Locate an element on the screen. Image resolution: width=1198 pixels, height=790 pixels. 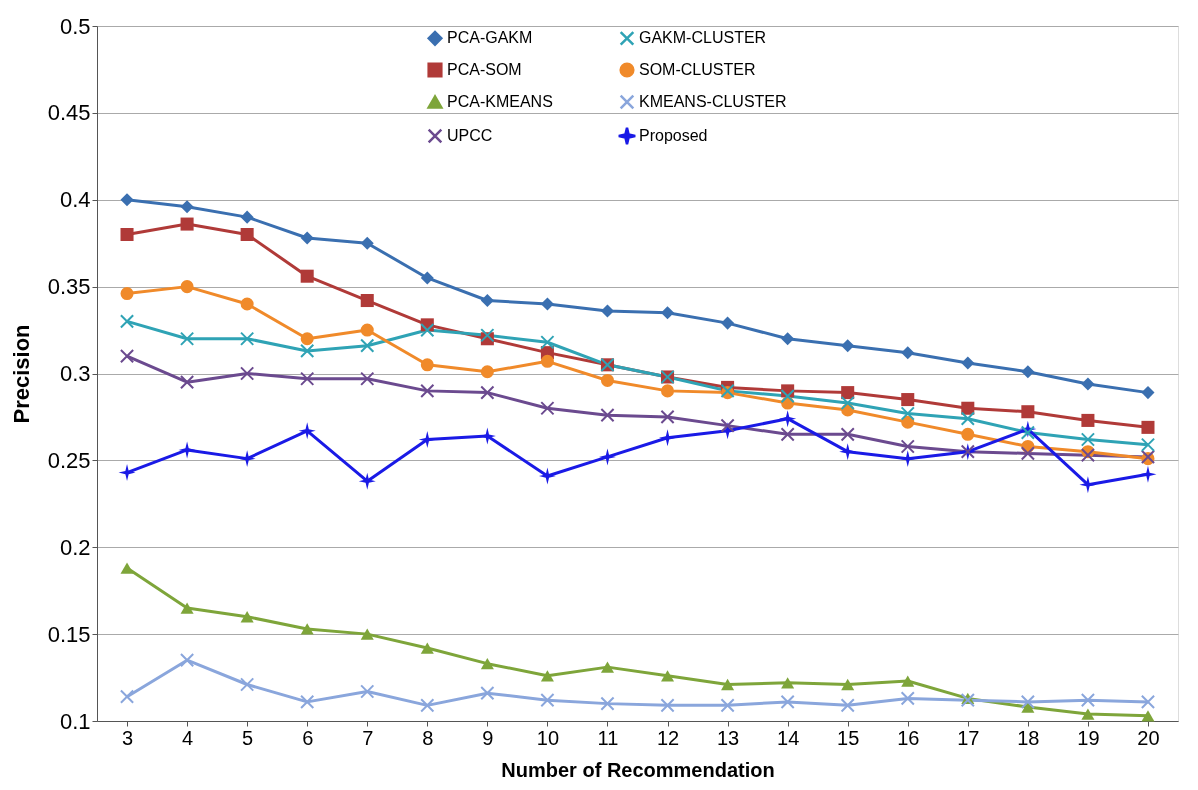
y-tick-label: 0.25 is located at coordinates (69, 460).